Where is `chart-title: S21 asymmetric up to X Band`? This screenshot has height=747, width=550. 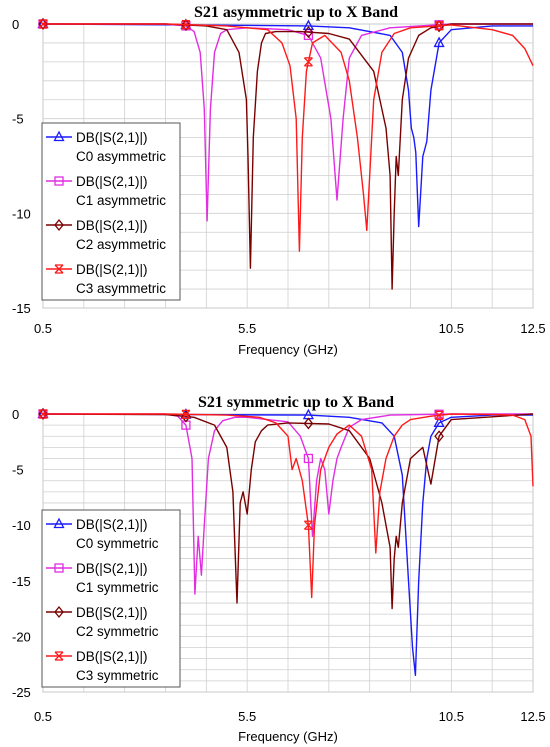
chart-title: S21 asymmetric up to X Band is located at coordinates (296, 12).